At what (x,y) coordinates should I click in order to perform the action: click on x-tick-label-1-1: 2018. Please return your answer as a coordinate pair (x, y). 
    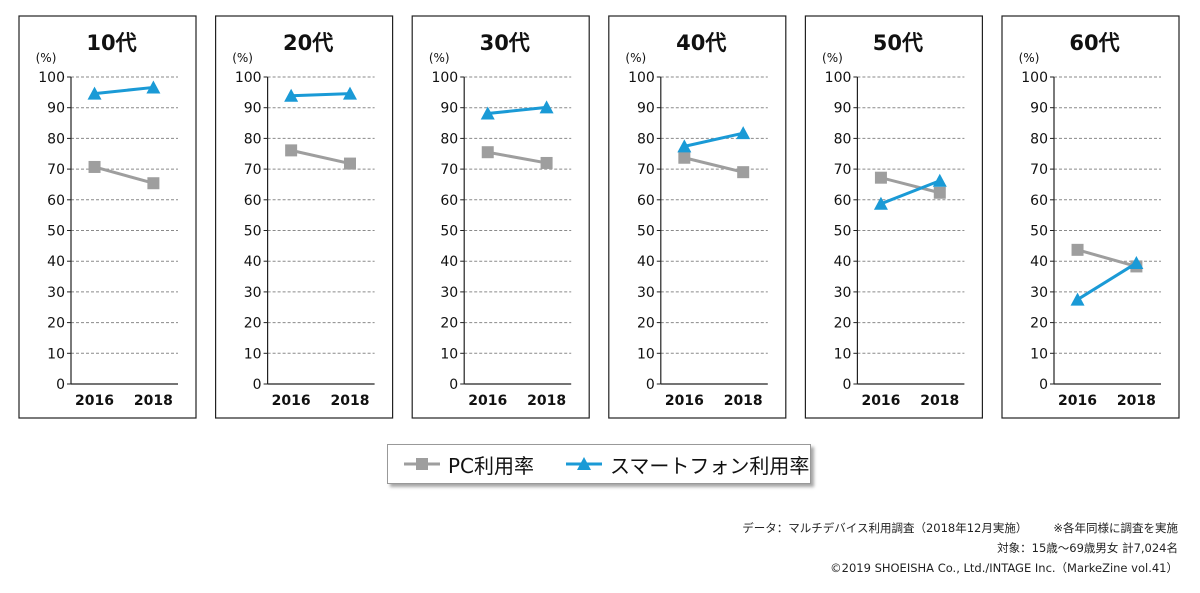
    Looking at the image, I should click on (350, 401).